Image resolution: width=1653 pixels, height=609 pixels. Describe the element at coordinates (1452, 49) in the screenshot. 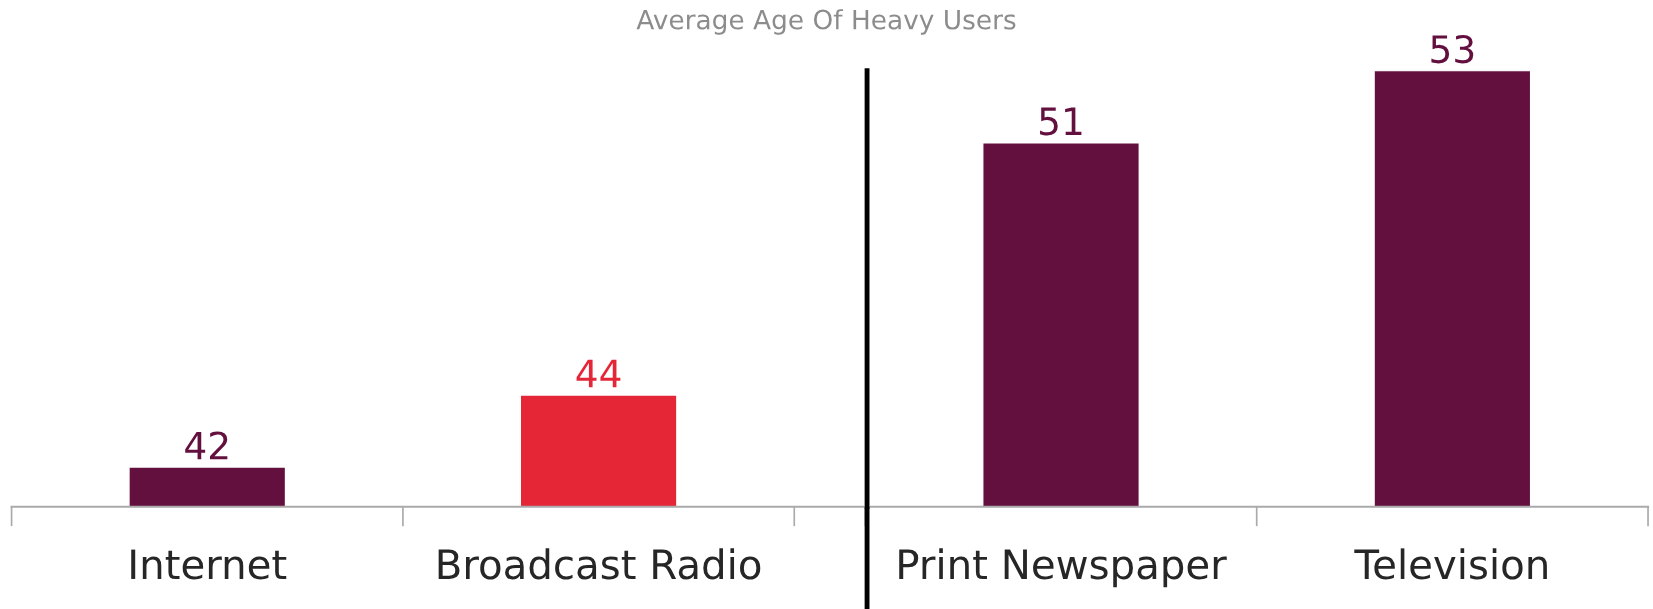

I see `data-label: 53` at that location.